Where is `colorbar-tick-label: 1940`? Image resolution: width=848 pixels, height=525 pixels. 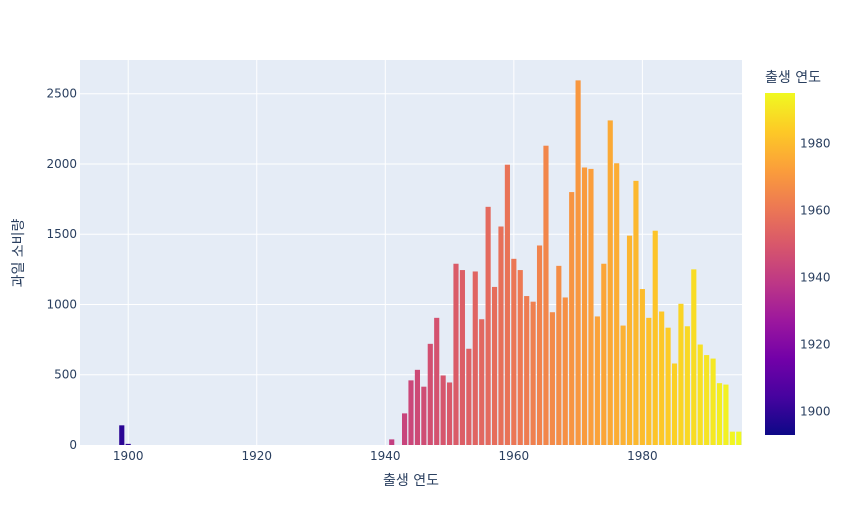
colorbar-tick-label: 1940 is located at coordinates (815, 277).